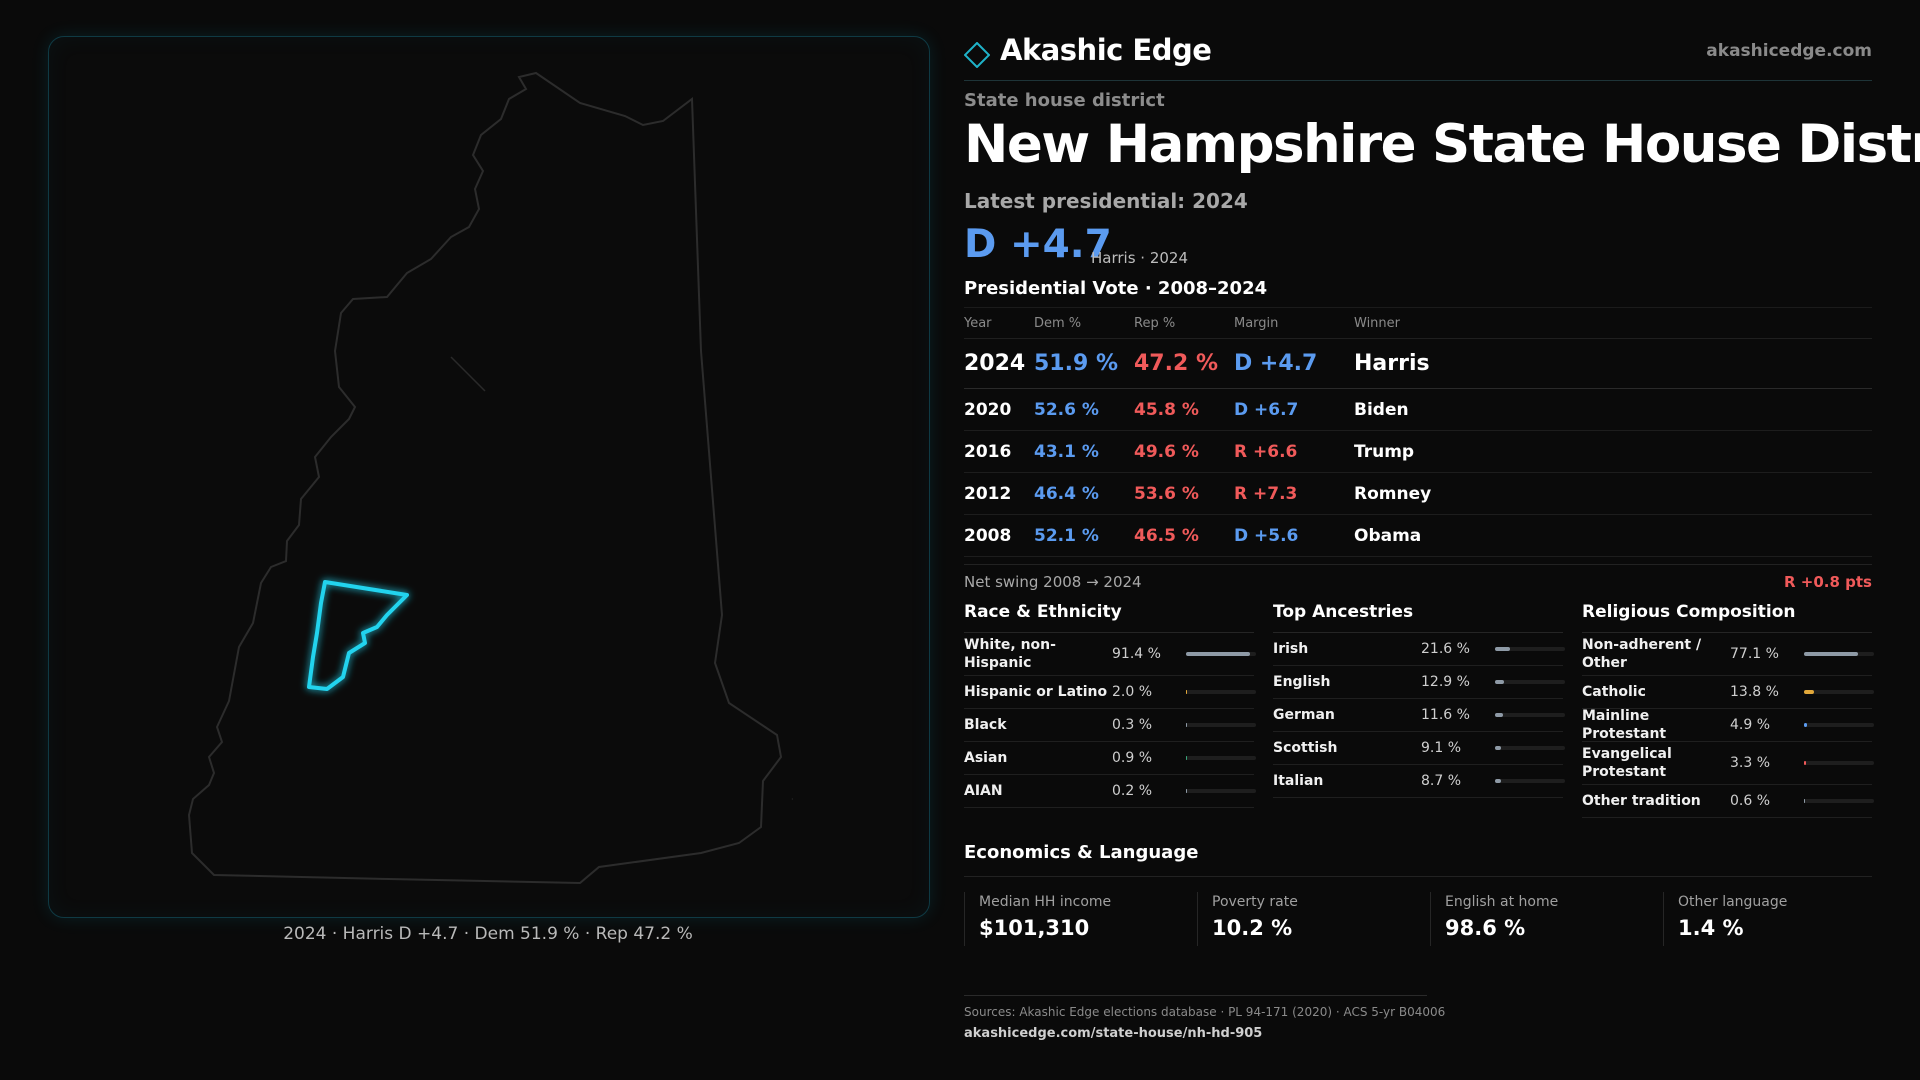 The height and width of the screenshot is (1080, 1920). I want to click on stat-value: 98.6 %, so click(1485, 928).